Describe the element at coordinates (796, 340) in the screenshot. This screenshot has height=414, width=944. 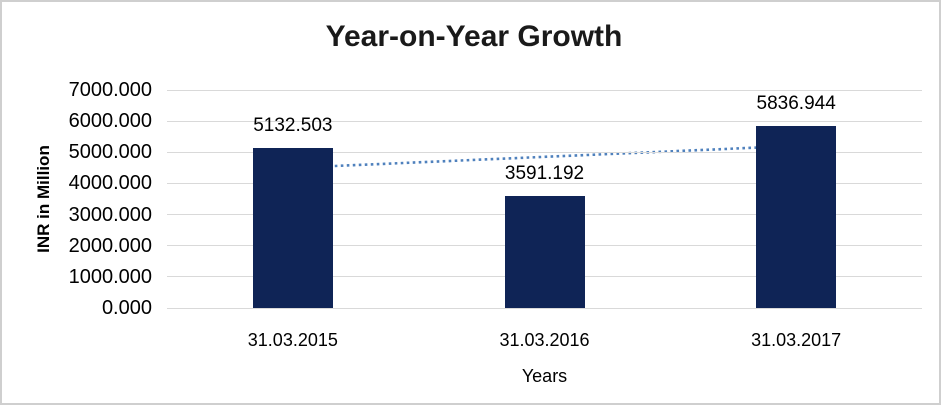
I see `x-tick-label: 31.03.2017` at that location.